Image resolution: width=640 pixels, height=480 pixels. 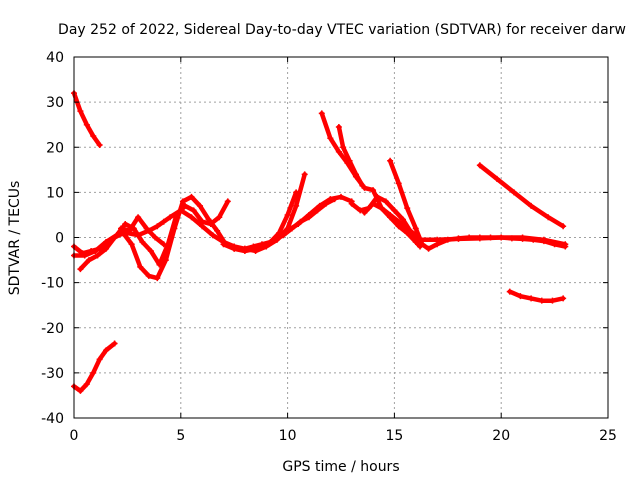 What do you see at coordinates (55, 193) in the screenshot?
I see `y-tick-label: 10` at bounding box center [55, 193].